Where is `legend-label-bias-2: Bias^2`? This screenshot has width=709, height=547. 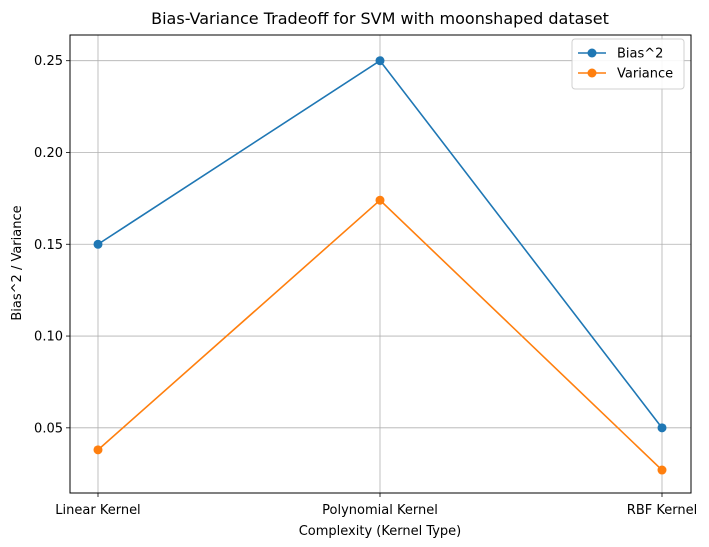 legend-label-bias-2: Bias^2 is located at coordinates (640, 54).